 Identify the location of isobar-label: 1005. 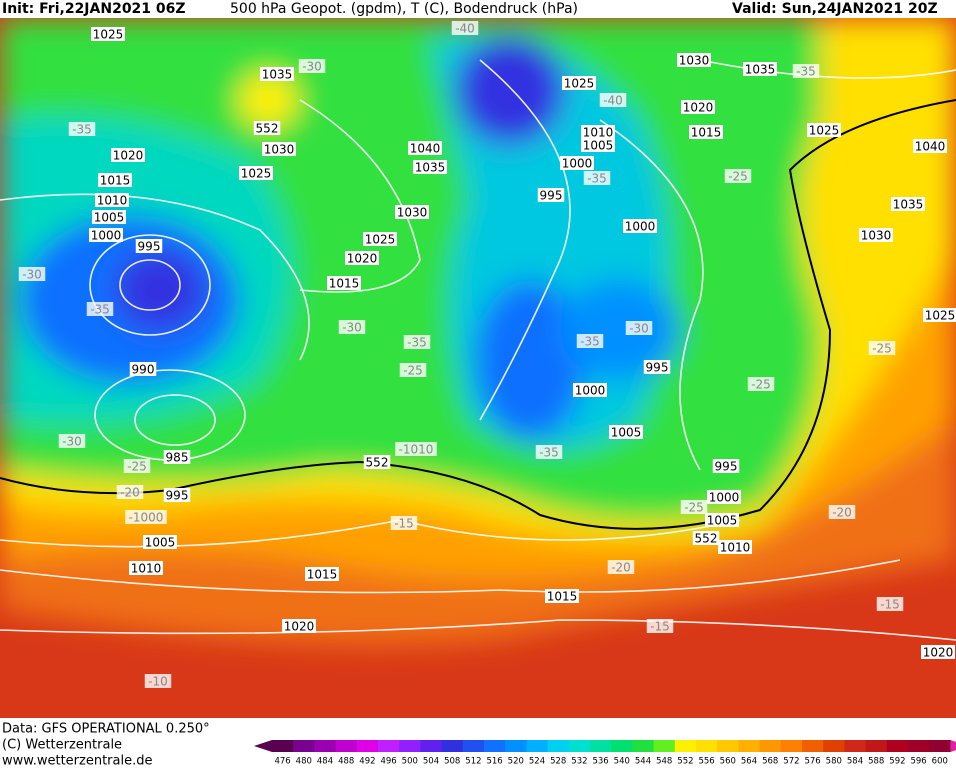
(160, 543).